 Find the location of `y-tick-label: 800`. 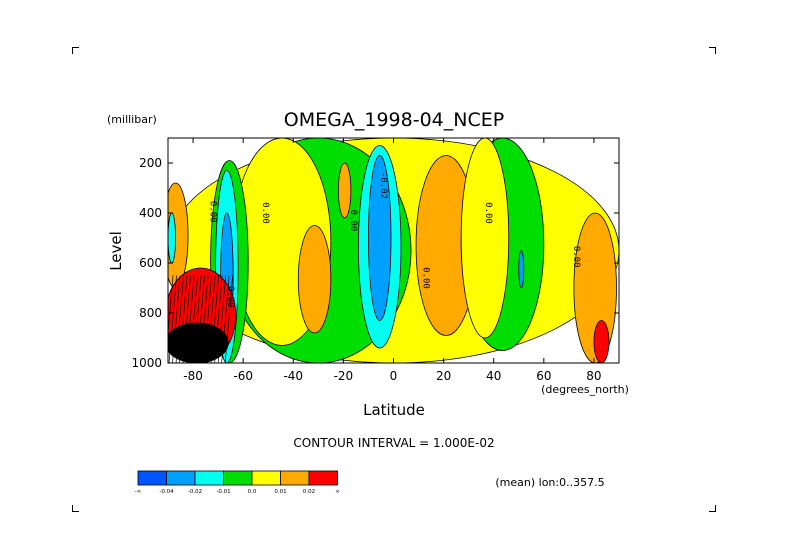

y-tick-label: 800 is located at coordinates (150, 313).